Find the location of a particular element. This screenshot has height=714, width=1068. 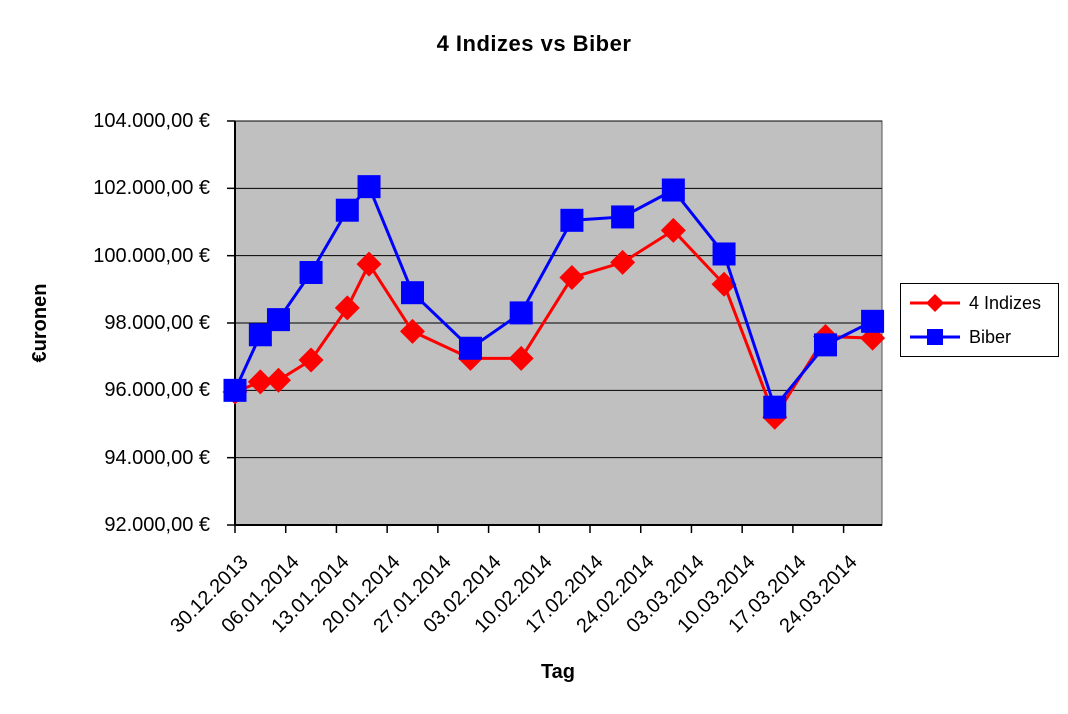

chart-title: 4 Indizes vs Biber is located at coordinates (534, 43).